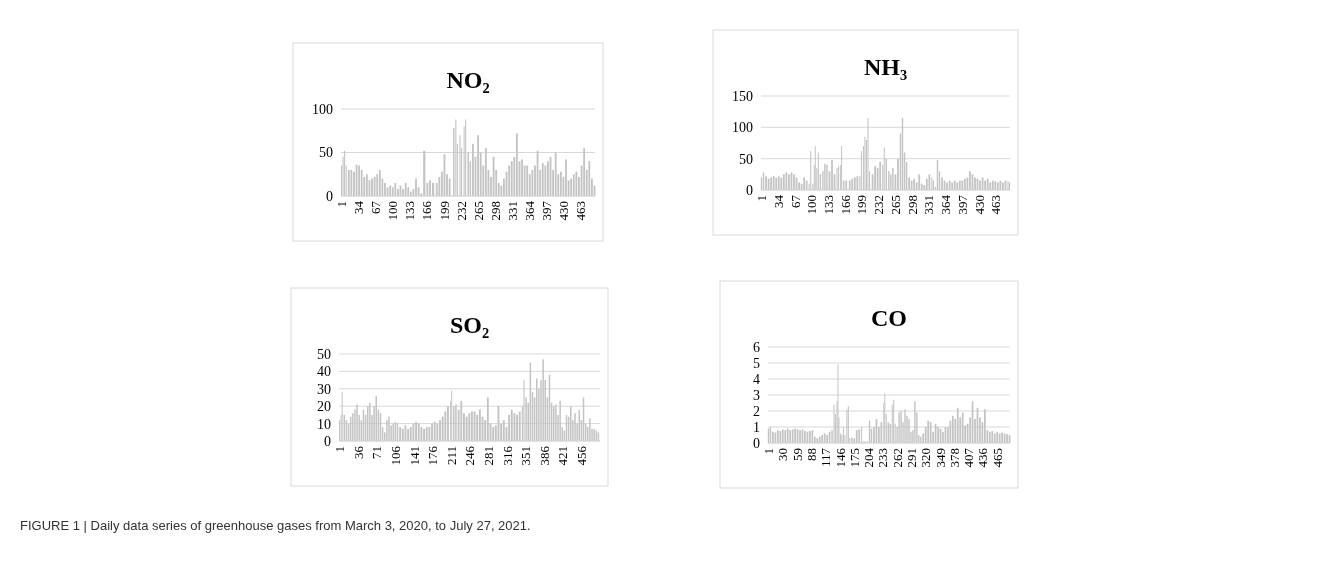 The width and height of the screenshot is (1342, 571). Describe the element at coordinates (885, 67) in the screenshot. I see `chart-title: NH₃` at that location.